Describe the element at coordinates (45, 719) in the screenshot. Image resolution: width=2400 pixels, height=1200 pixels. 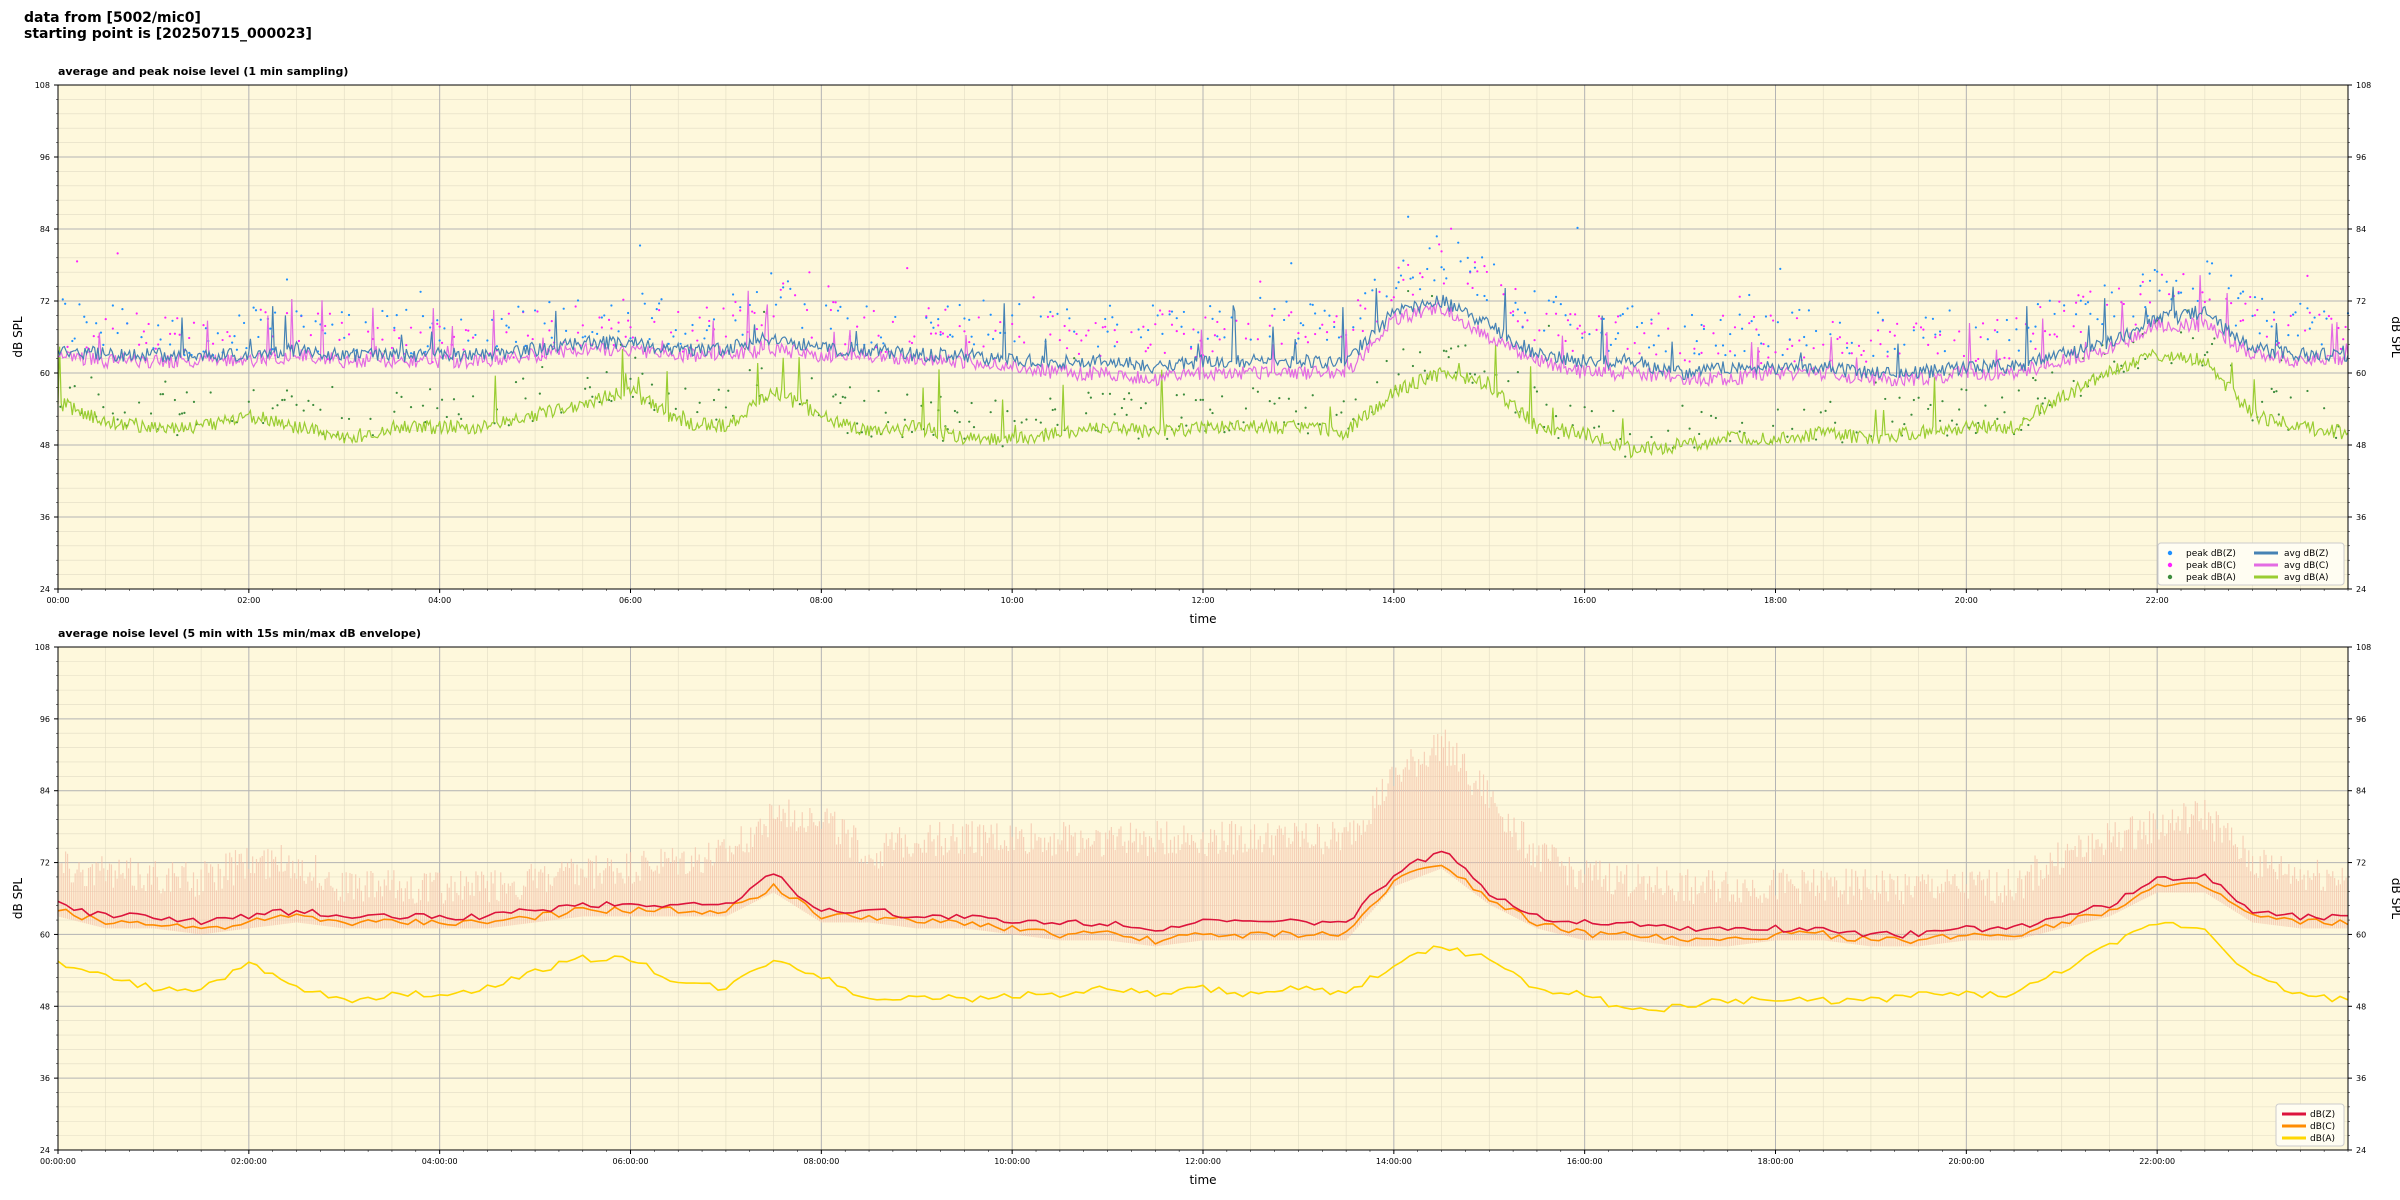
I see `y-tick-label: 96` at that location.